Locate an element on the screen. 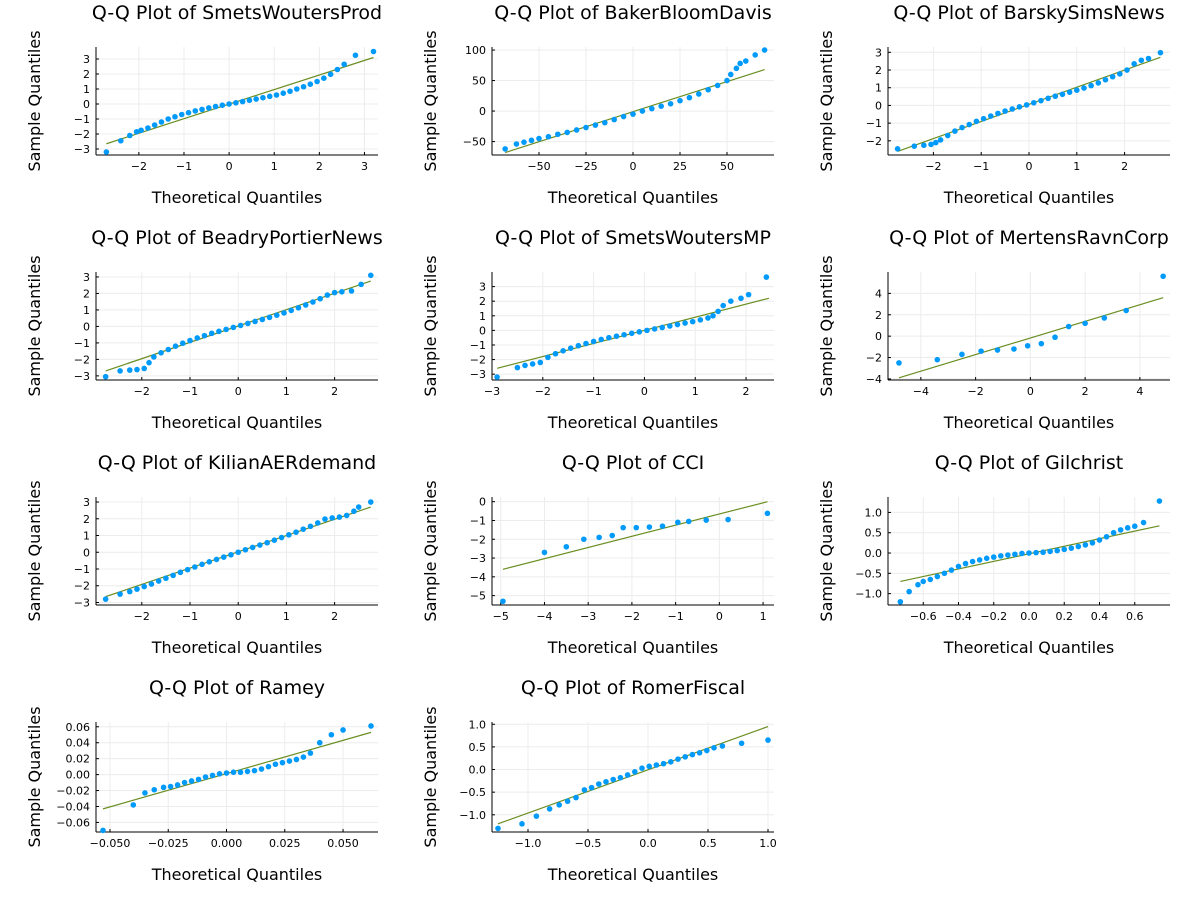 The image size is (1200, 900). x-tick-label: 0.000 is located at coordinates (227, 843).